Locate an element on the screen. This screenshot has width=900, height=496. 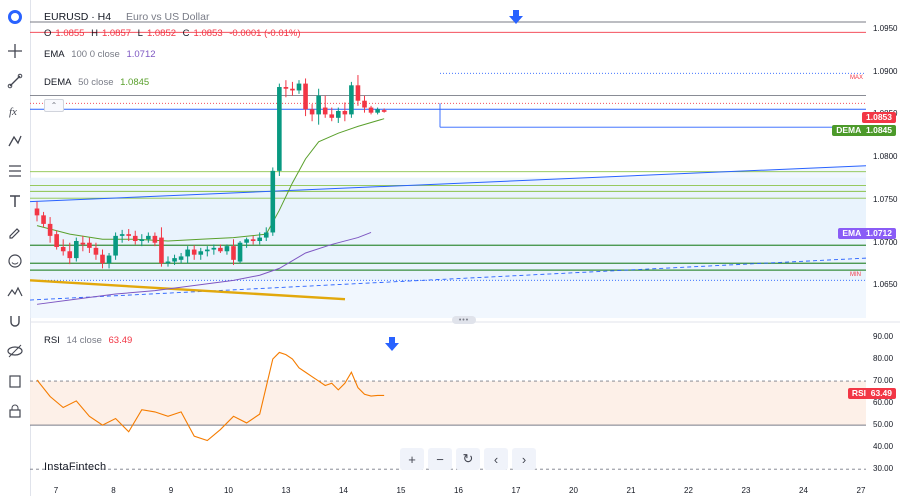
max-label: MAX is located at coordinates (857, 78).